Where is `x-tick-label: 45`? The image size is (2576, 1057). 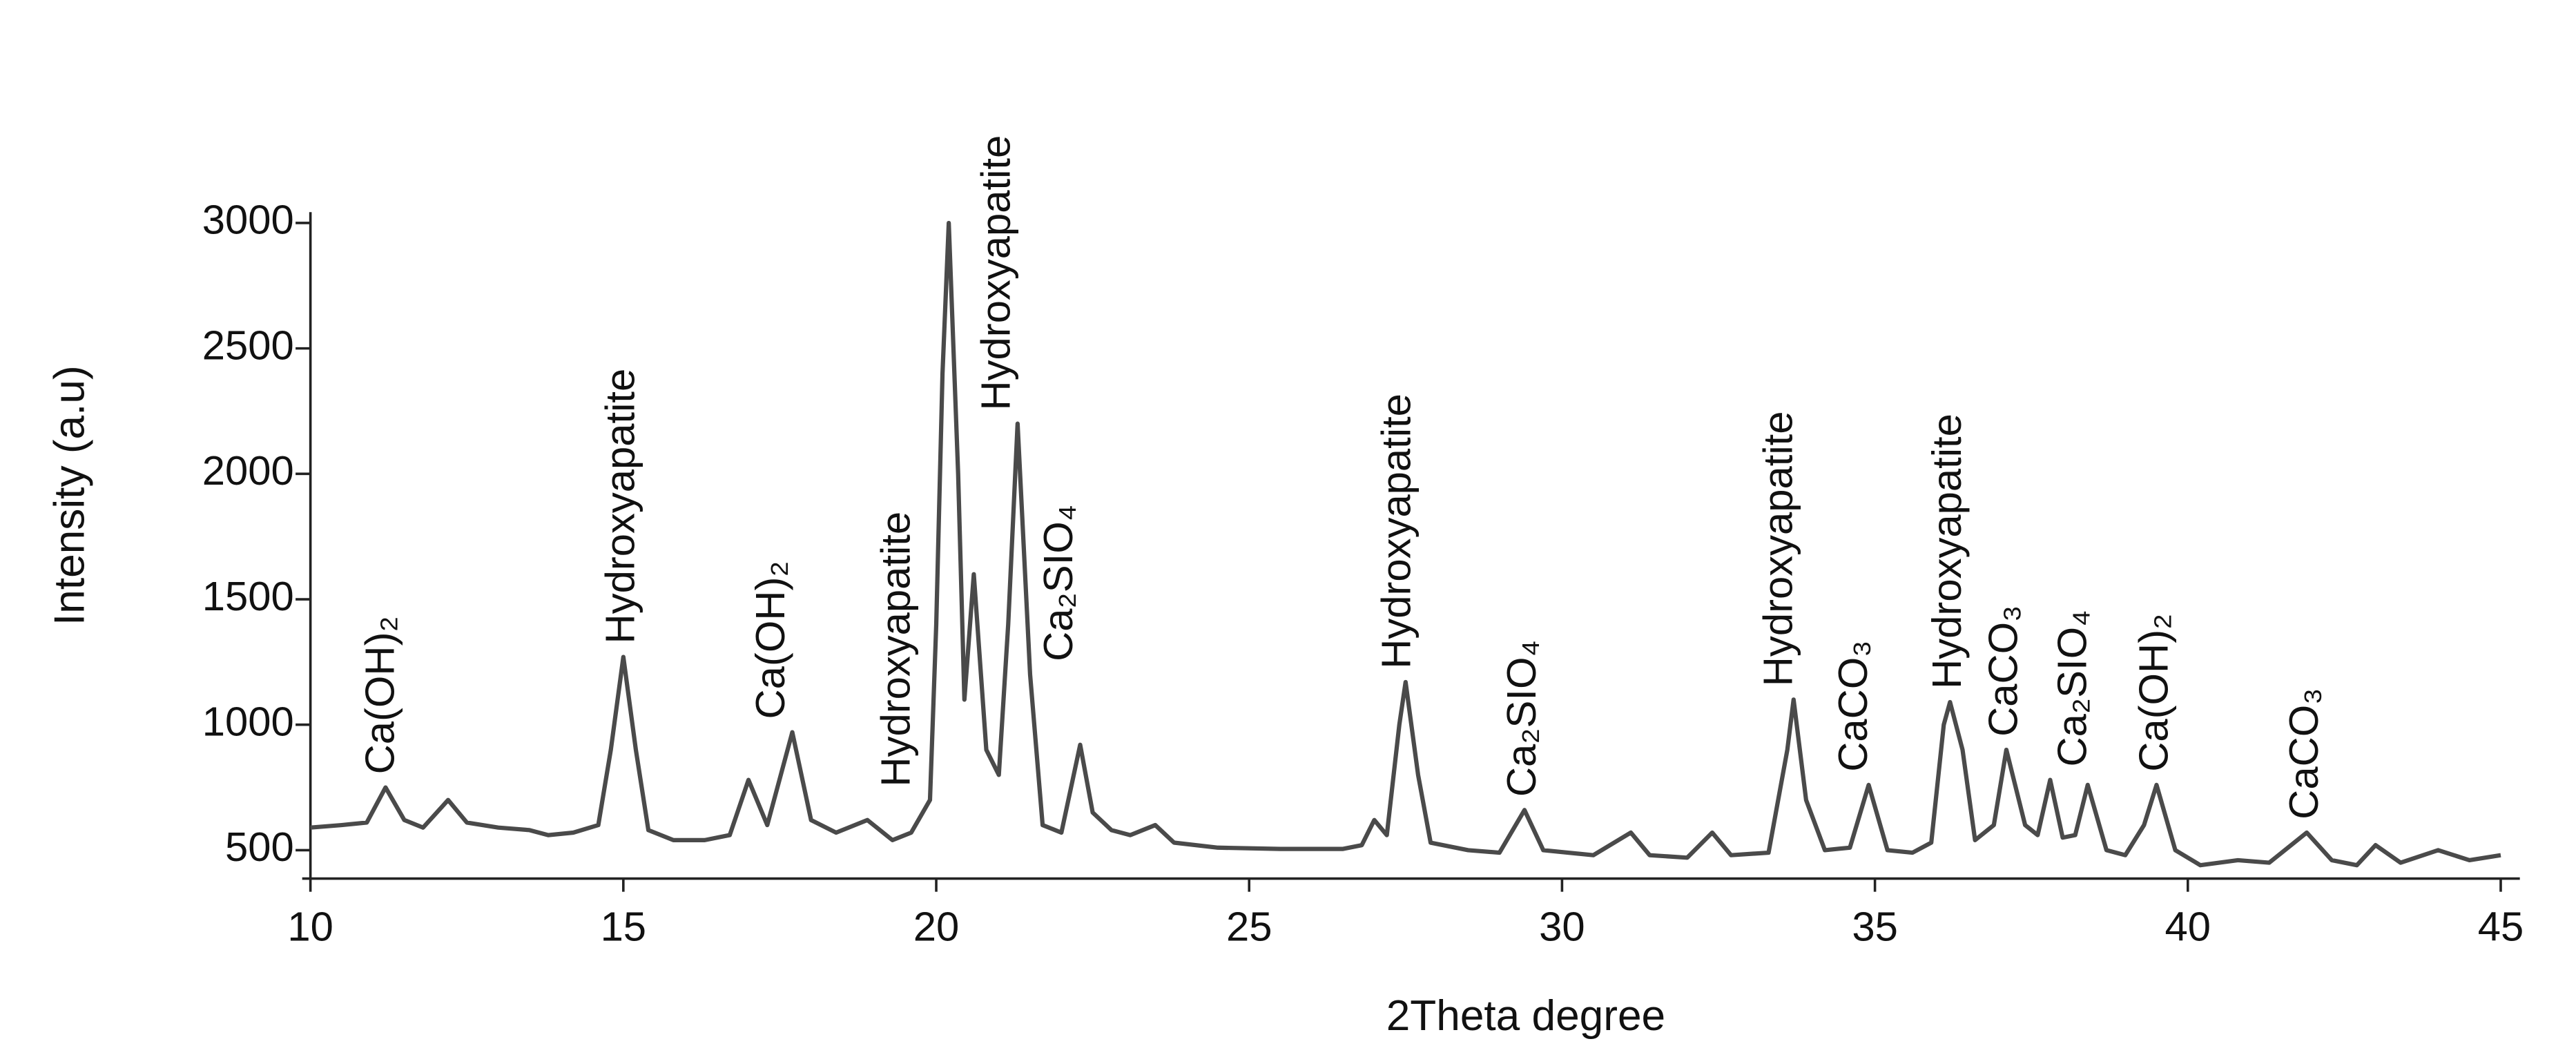 x-tick-label: 45 is located at coordinates (2501, 926).